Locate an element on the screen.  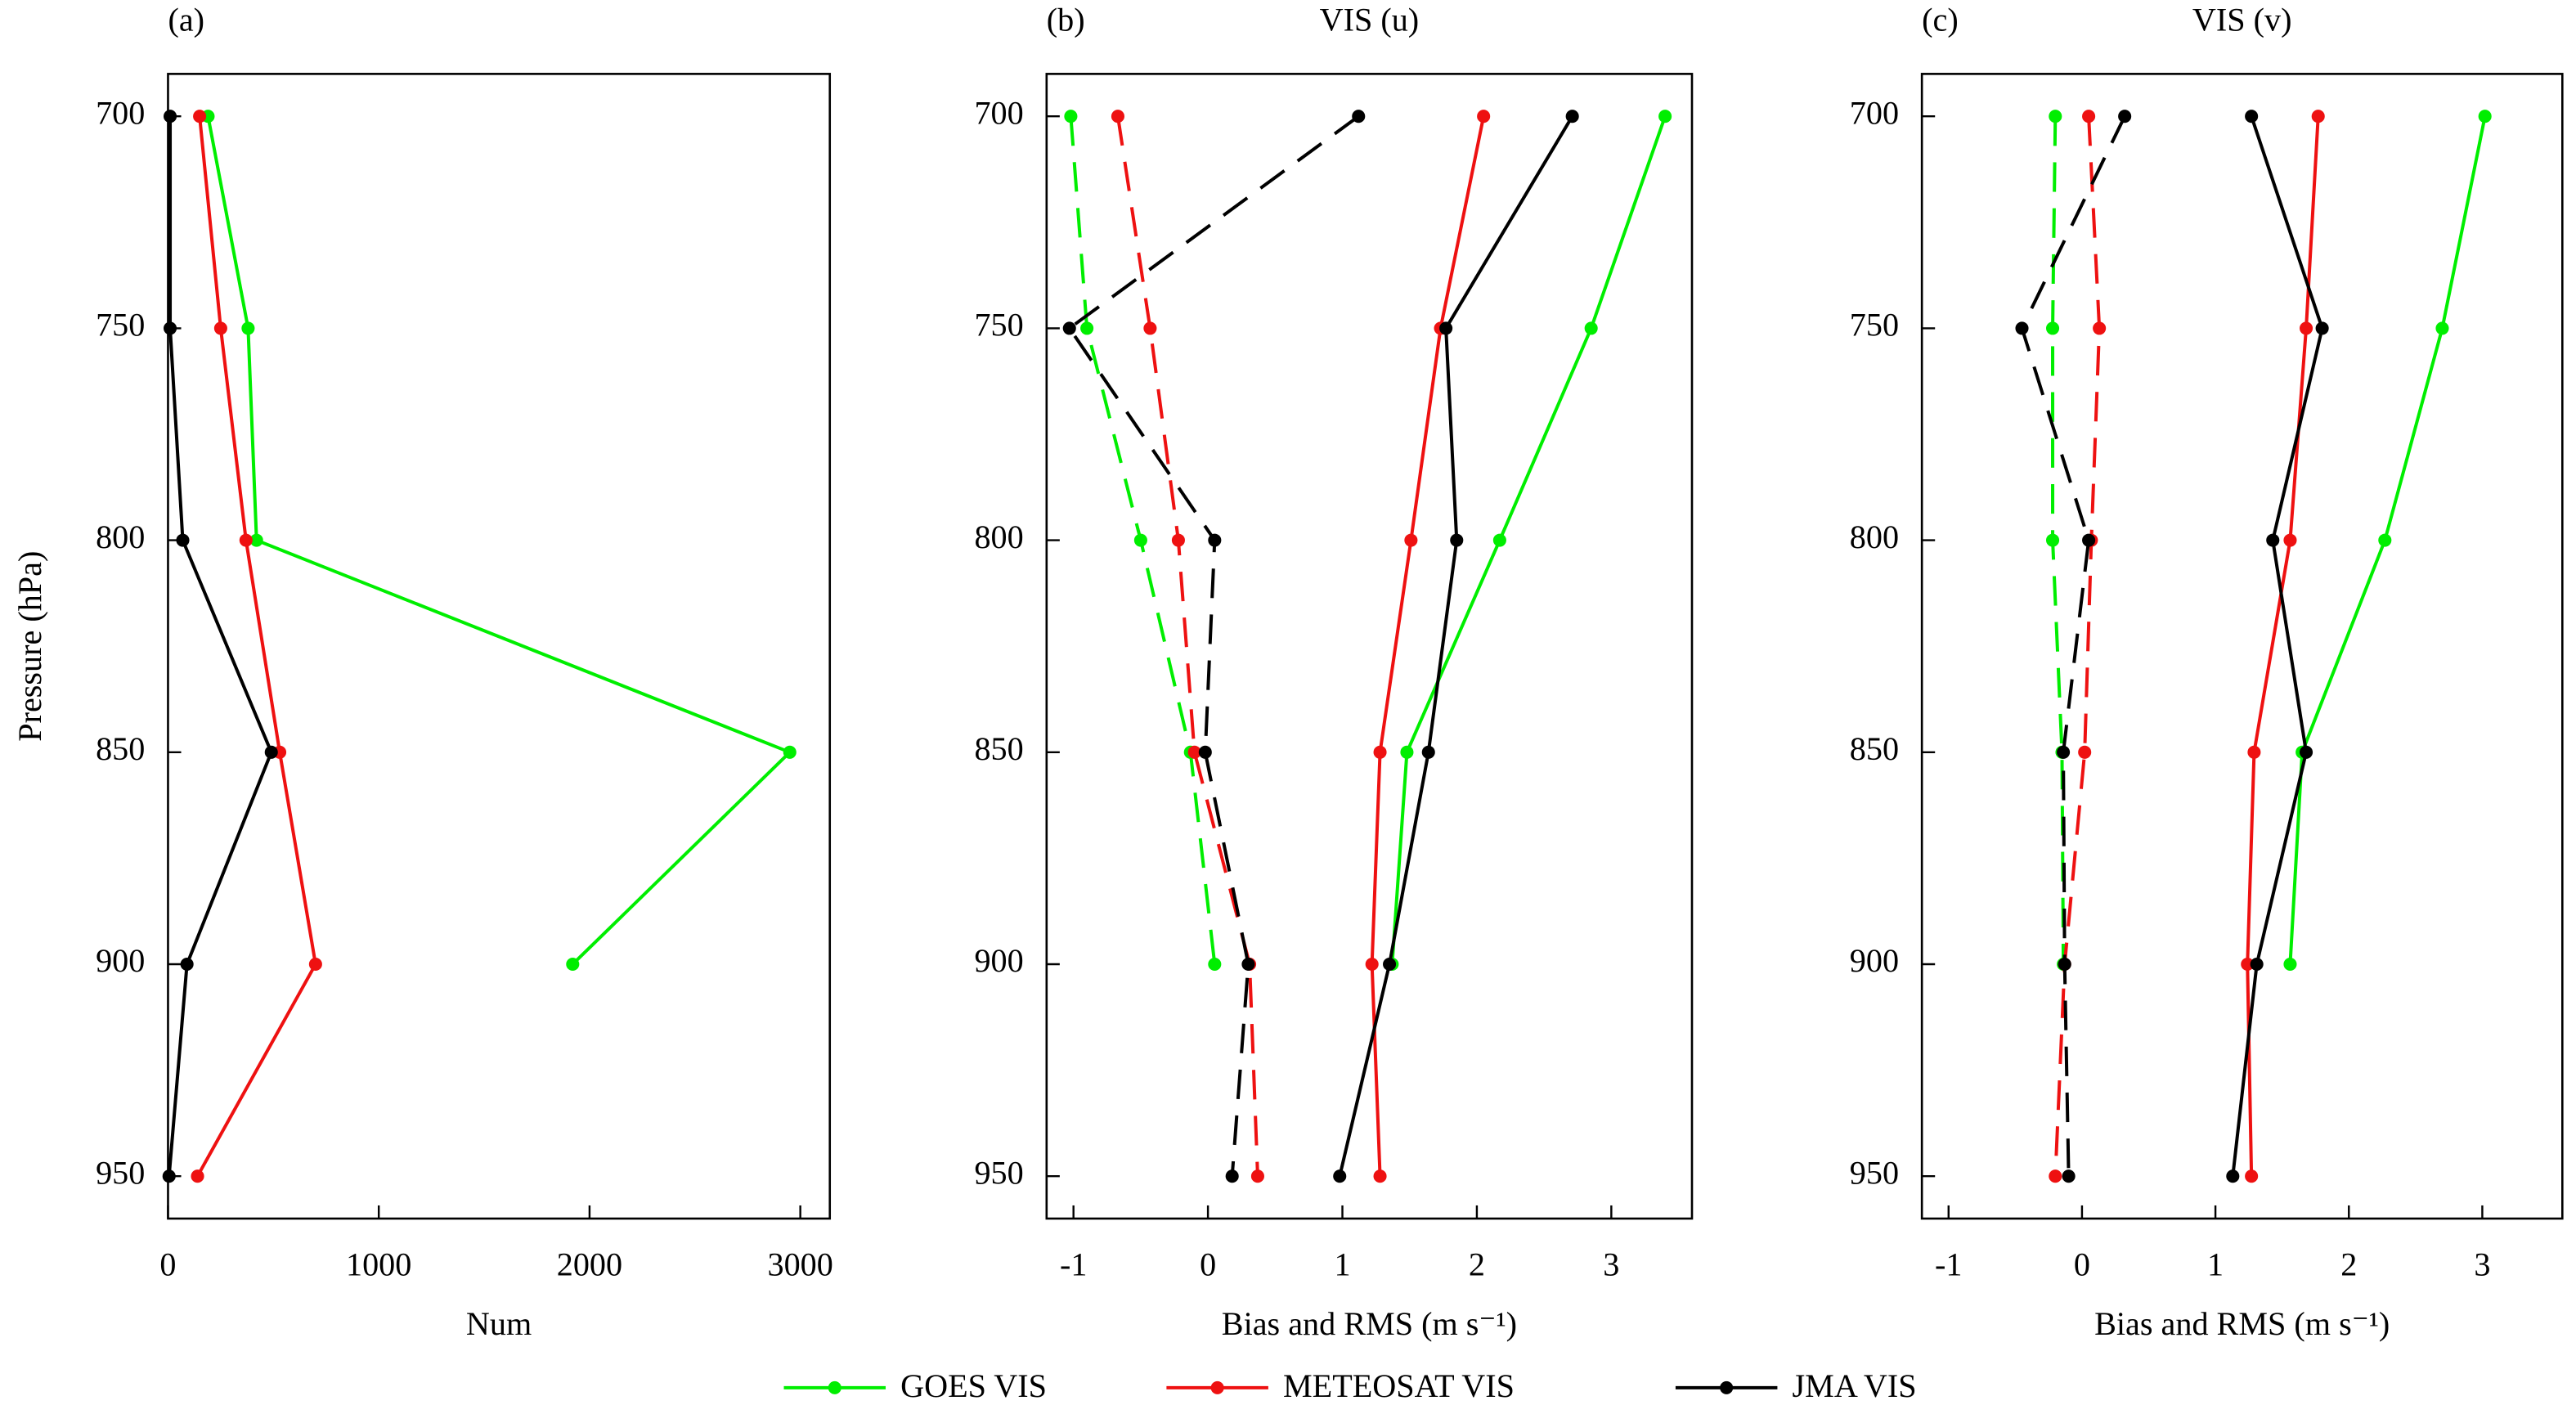
x-axis-label: Bias and RMS (m s⁻¹) is located at coordinates (2242, 1323).